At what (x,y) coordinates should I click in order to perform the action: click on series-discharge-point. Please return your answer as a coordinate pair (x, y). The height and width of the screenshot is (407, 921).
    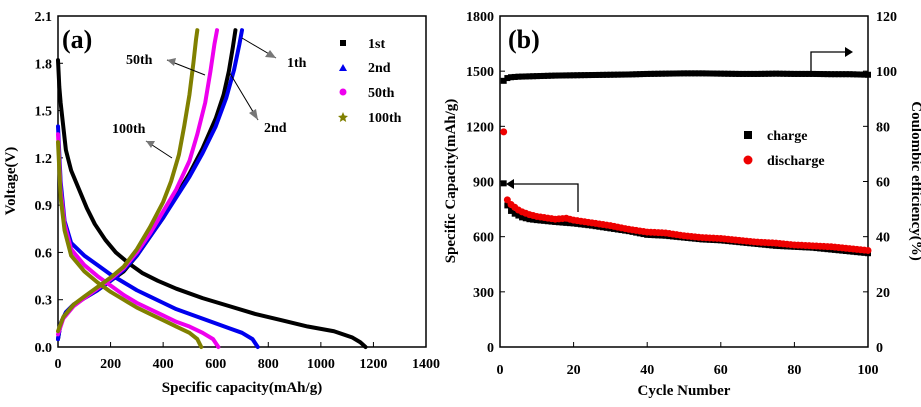
    Looking at the image, I should click on (504, 132).